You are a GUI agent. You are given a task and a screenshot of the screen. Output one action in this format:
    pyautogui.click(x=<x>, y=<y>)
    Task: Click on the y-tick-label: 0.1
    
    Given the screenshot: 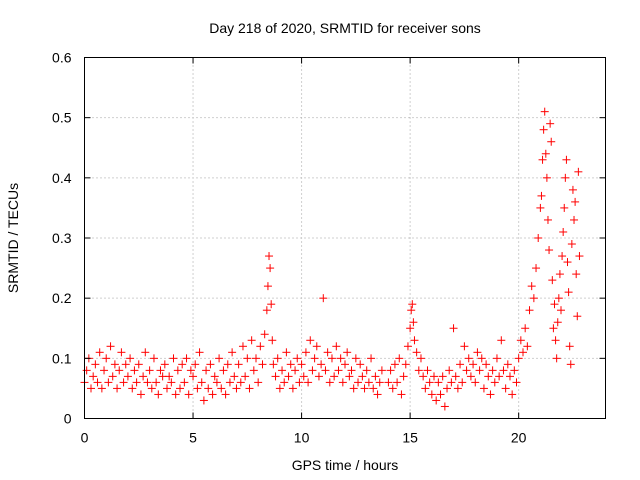 What is the action you would take?
    pyautogui.click(x=62, y=358)
    